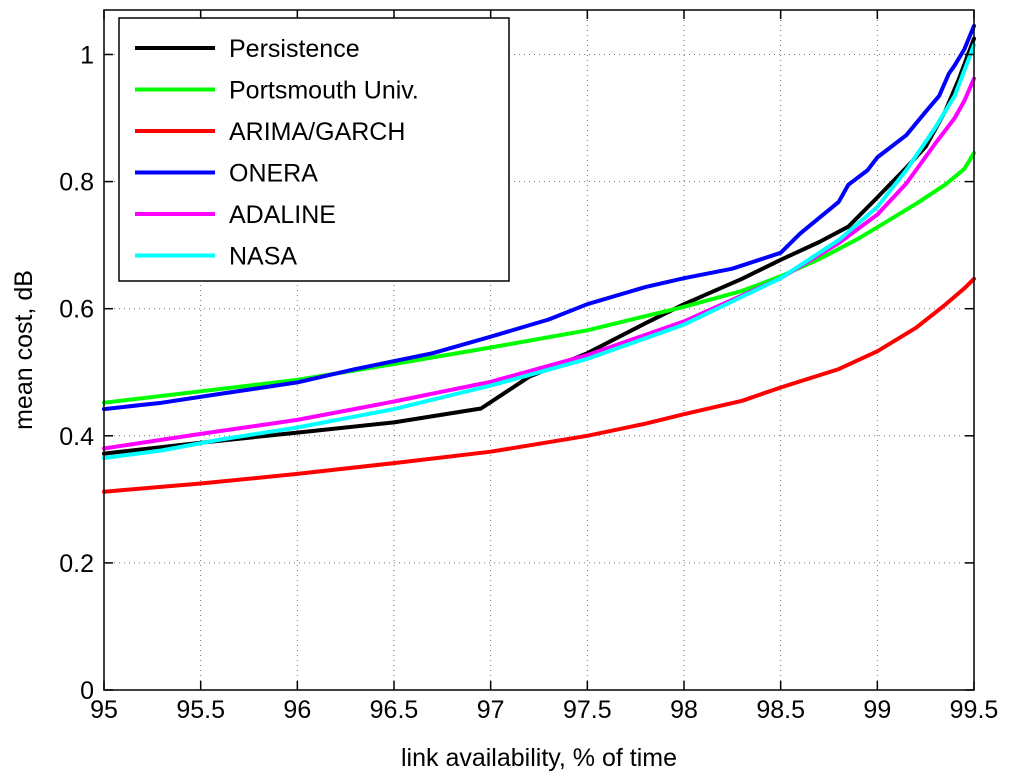 The image size is (1010, 778). I want to click on y-tick-label: 1, so click(87, 55).